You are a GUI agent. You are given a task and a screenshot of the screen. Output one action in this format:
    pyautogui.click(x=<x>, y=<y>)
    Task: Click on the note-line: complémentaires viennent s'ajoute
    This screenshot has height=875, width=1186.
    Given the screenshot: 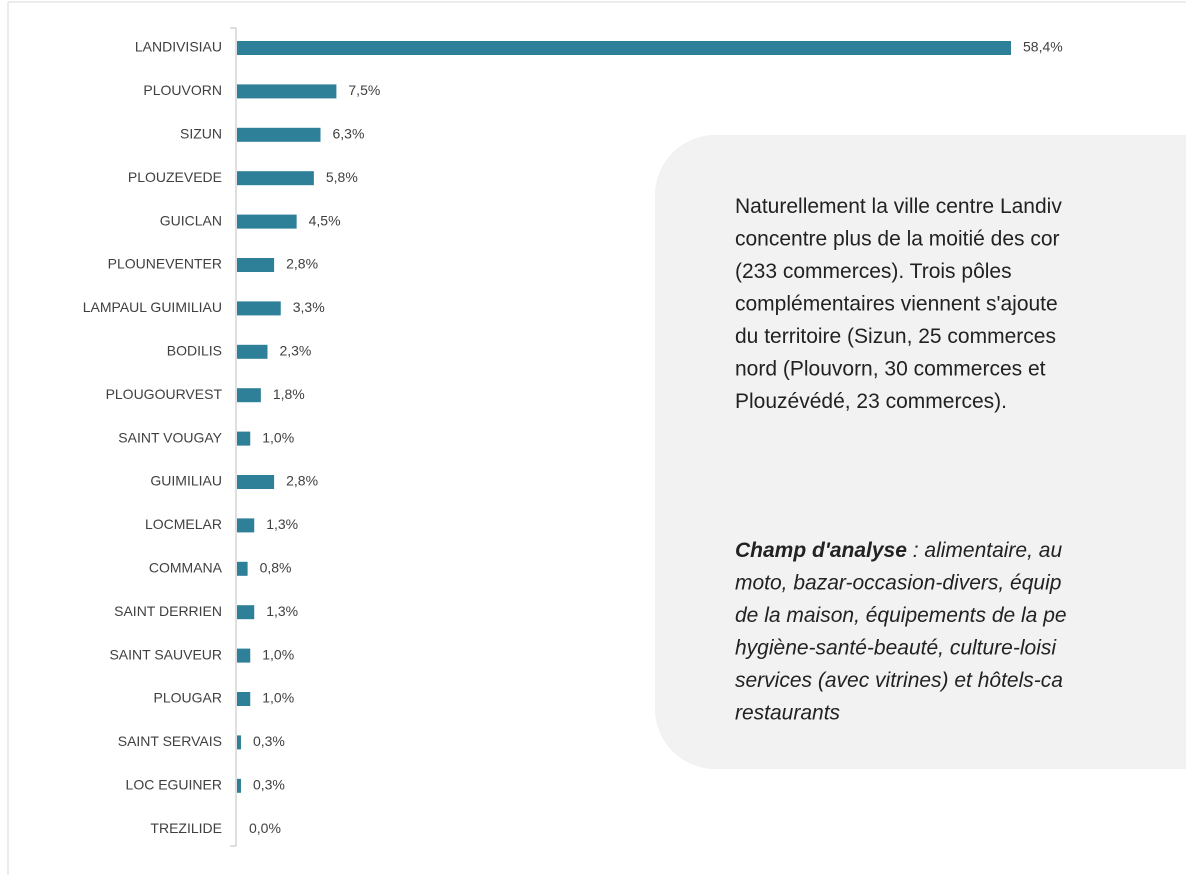 What is the action you would take?
    pyautogui.click(x=896, y=304)
    